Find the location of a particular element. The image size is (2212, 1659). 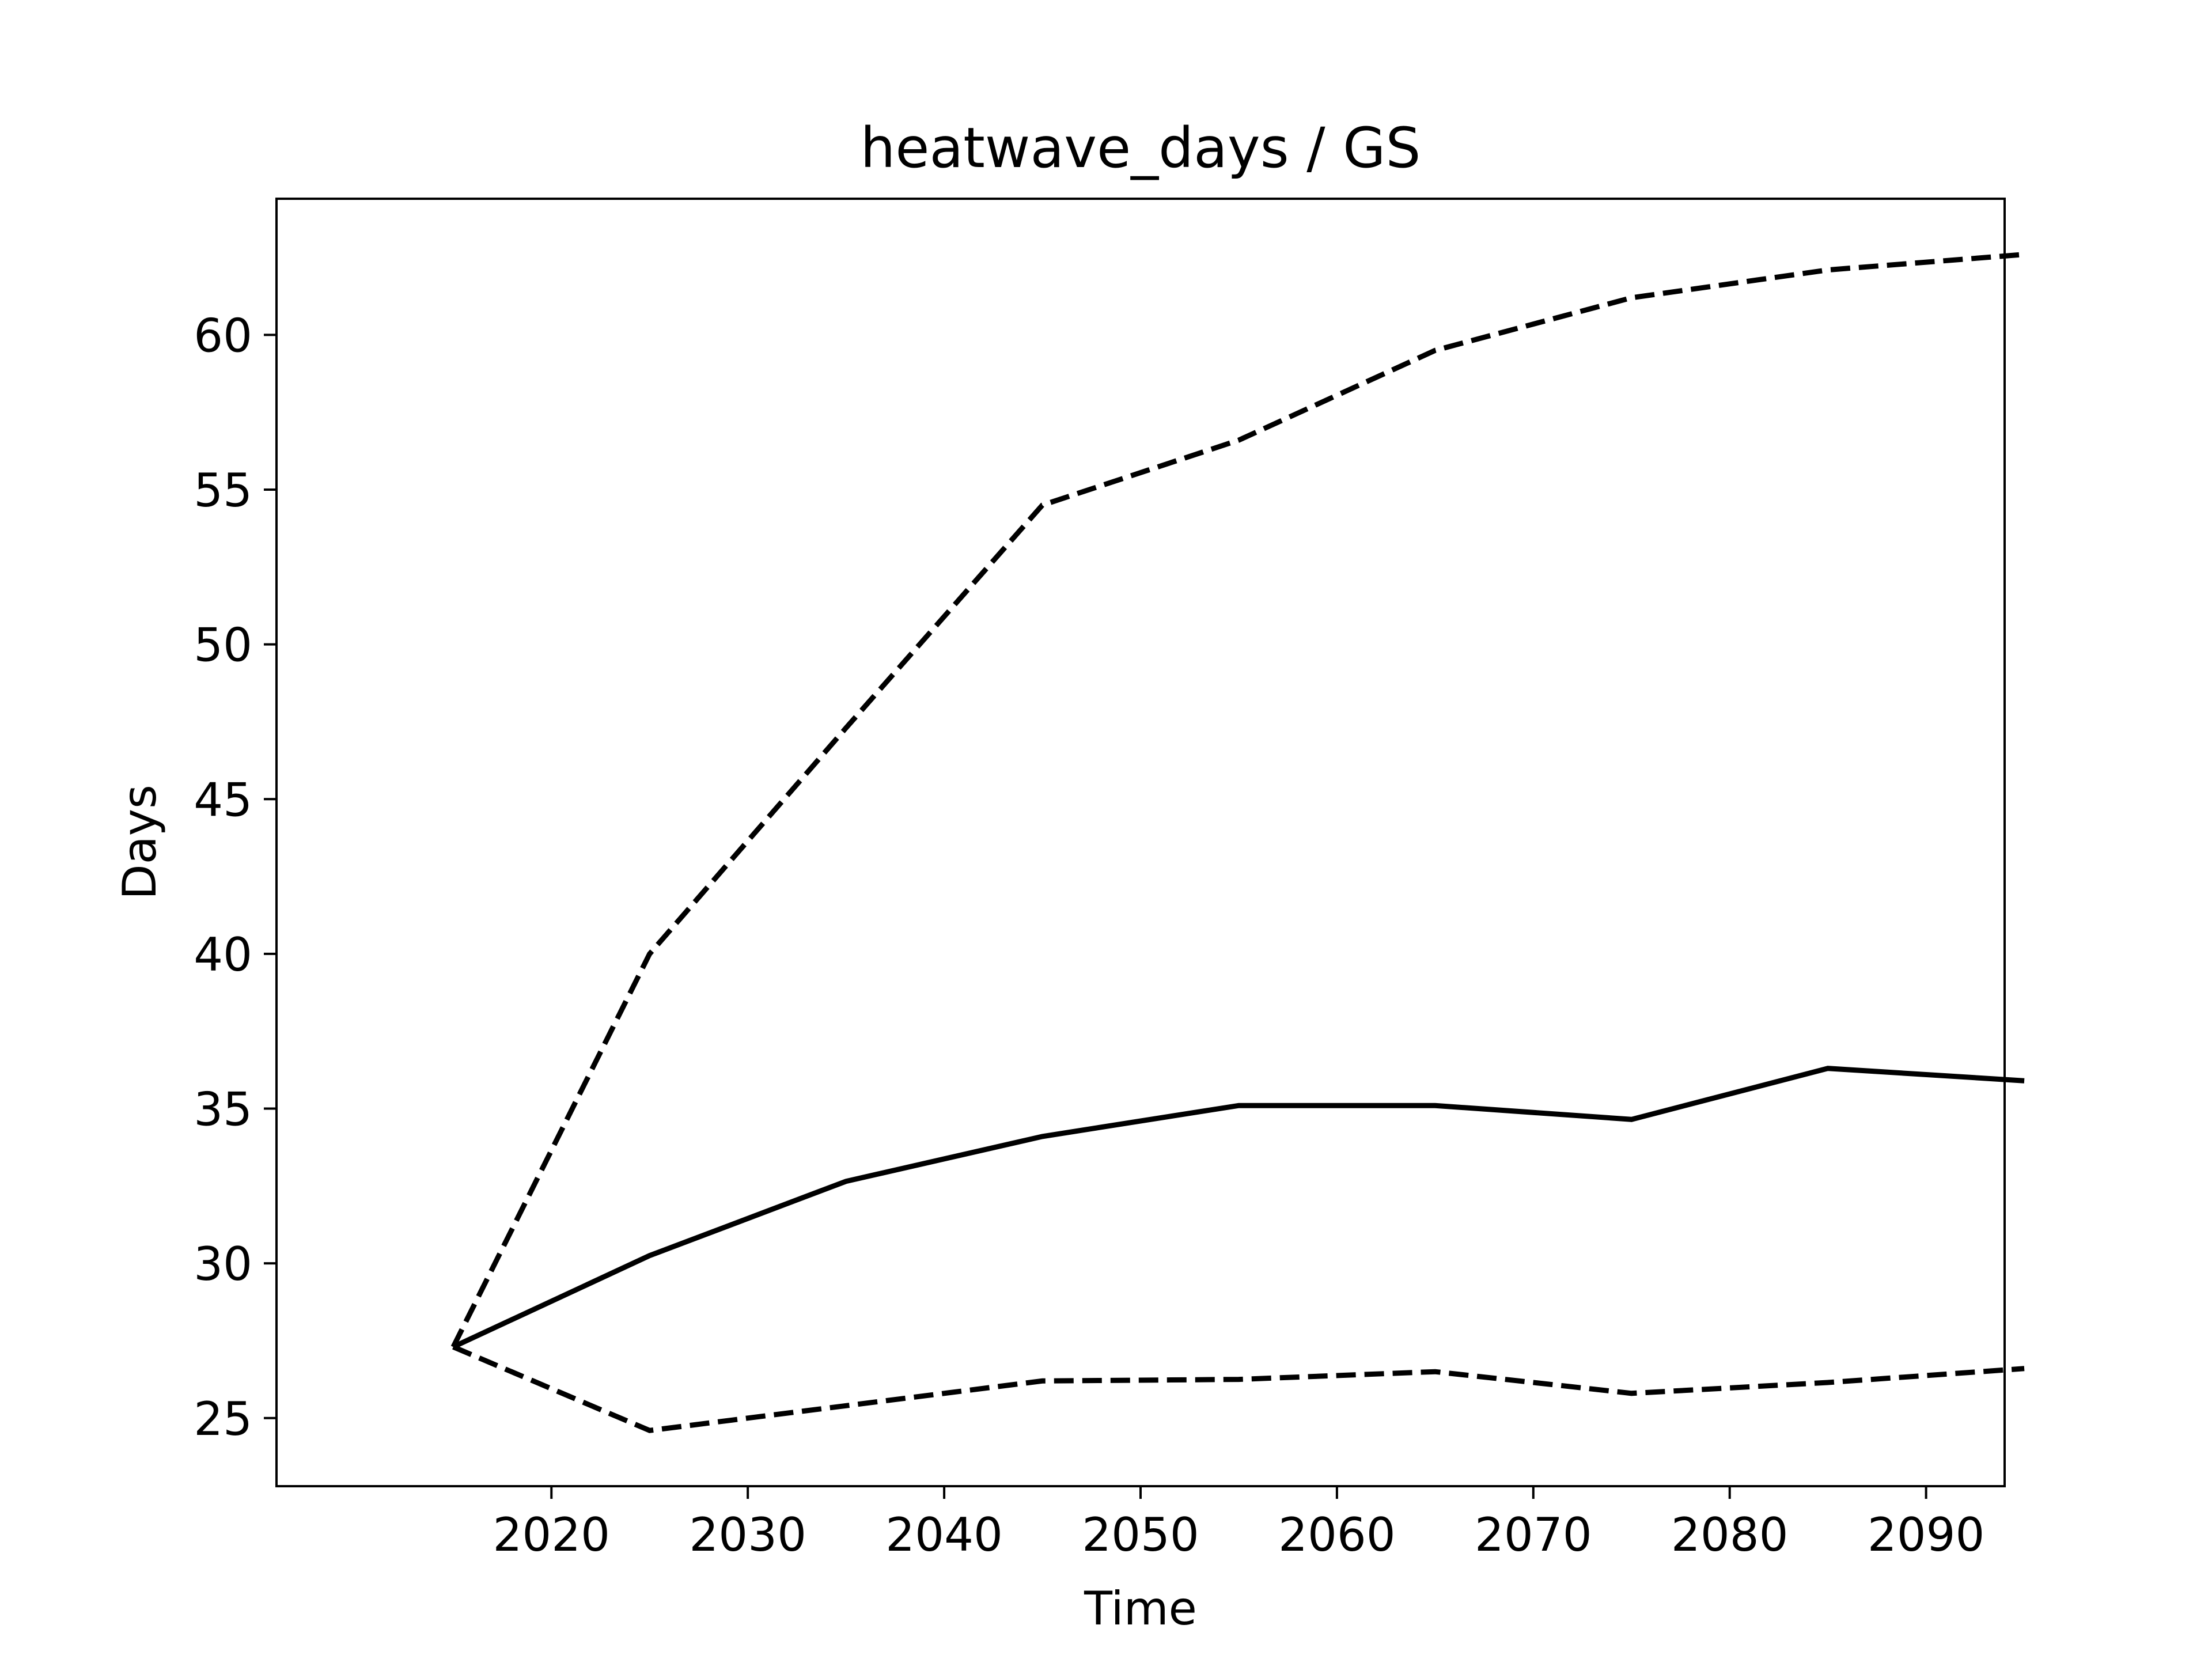

x-tick-label: 2040 is located at coordinates (944, 1535).